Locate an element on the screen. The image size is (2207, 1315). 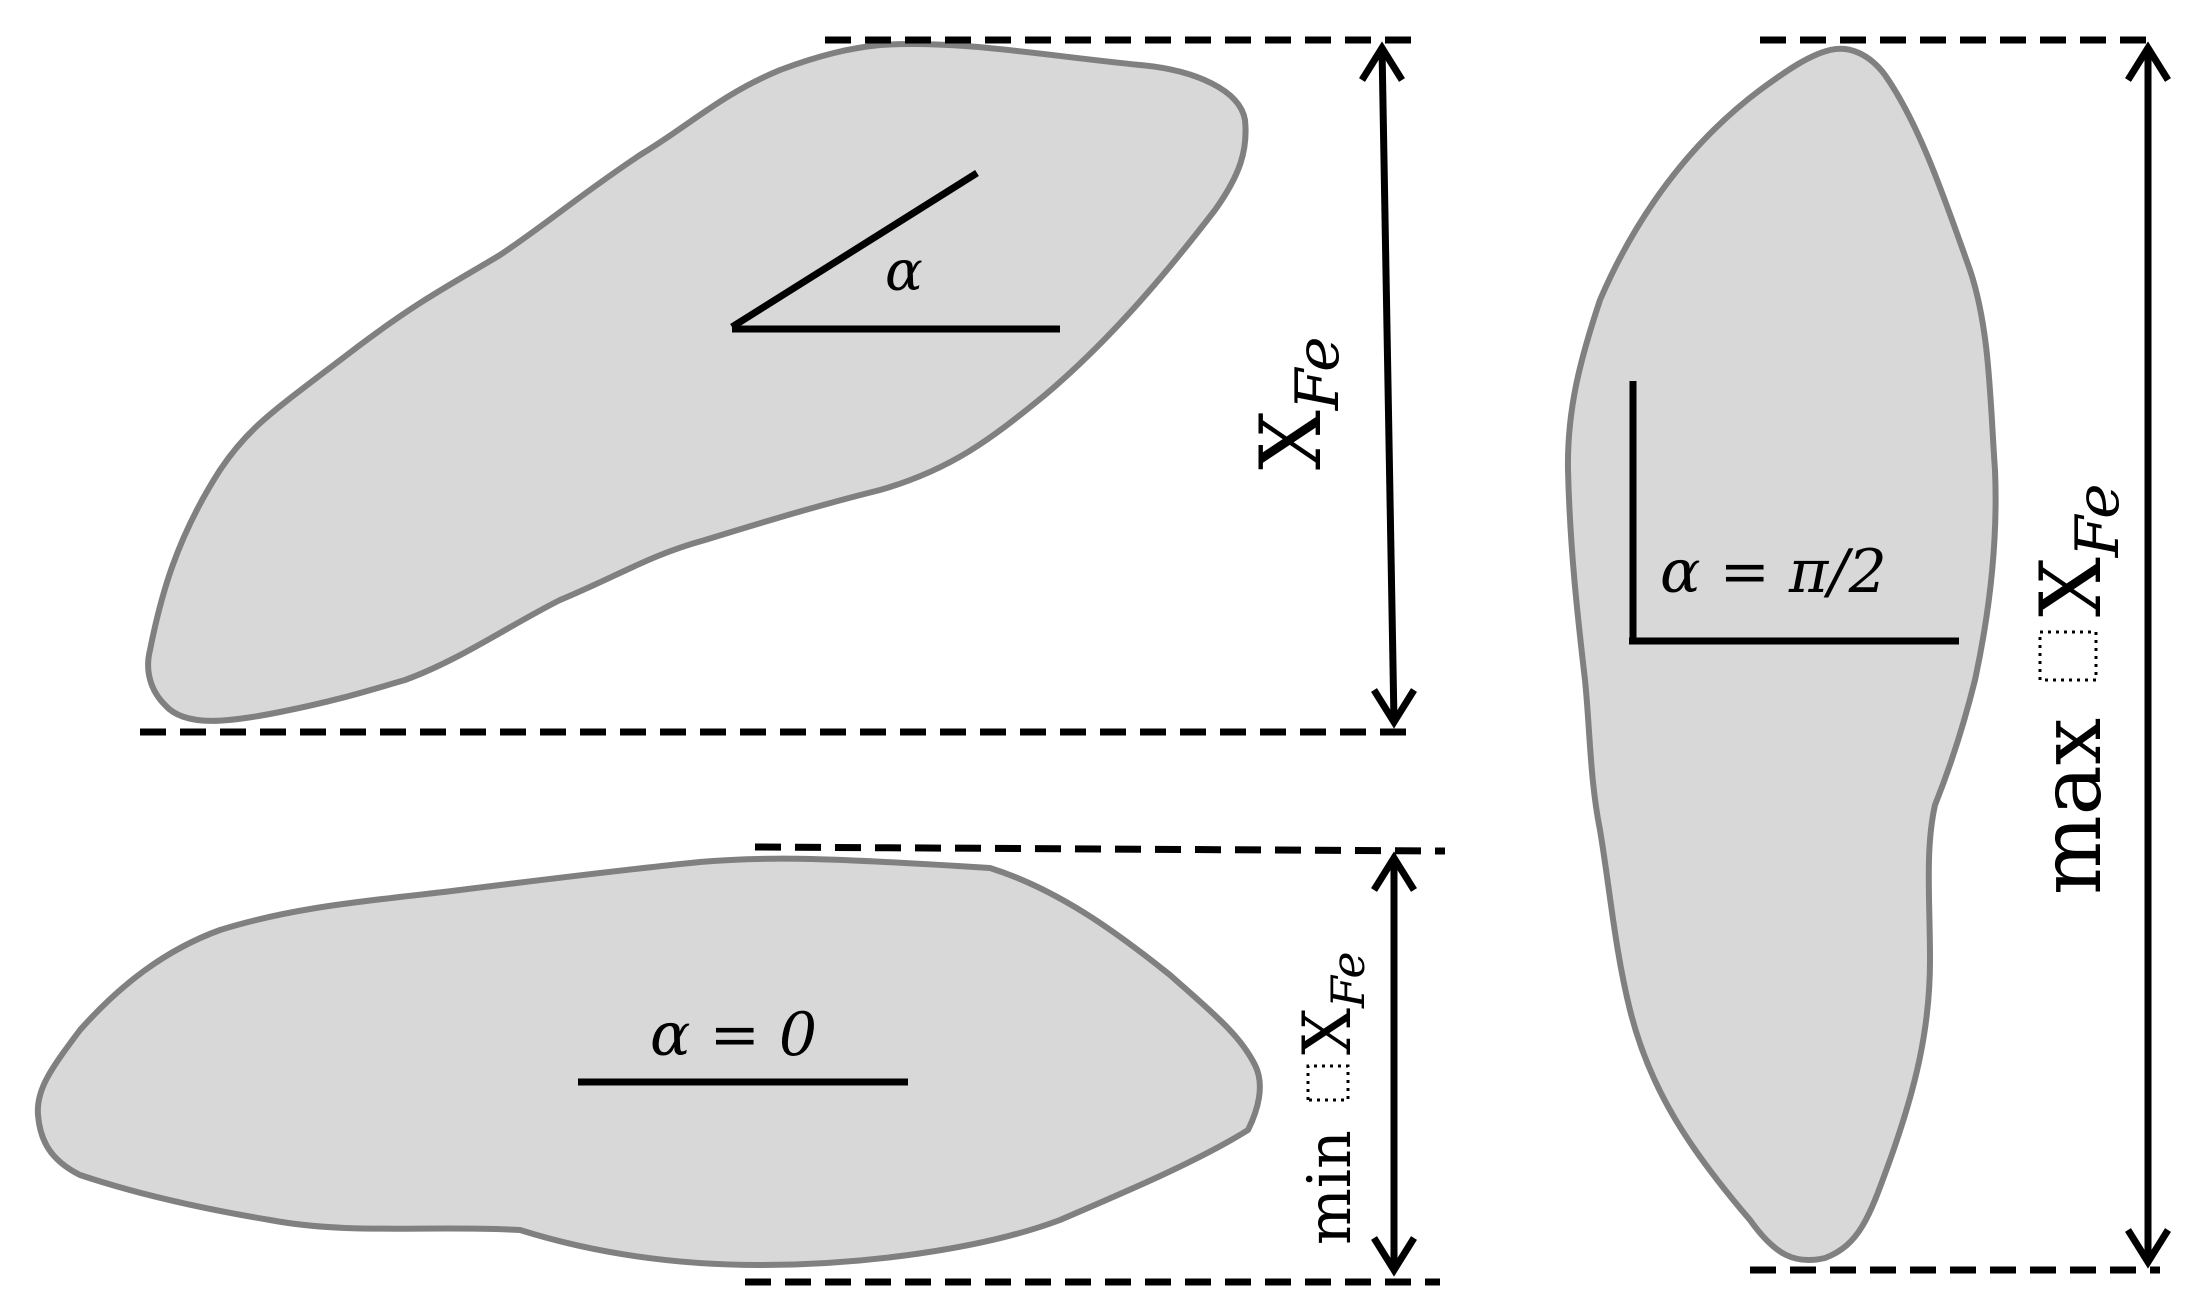
feret-label-x-fe: XFe is located at coordinates (1297, 403).